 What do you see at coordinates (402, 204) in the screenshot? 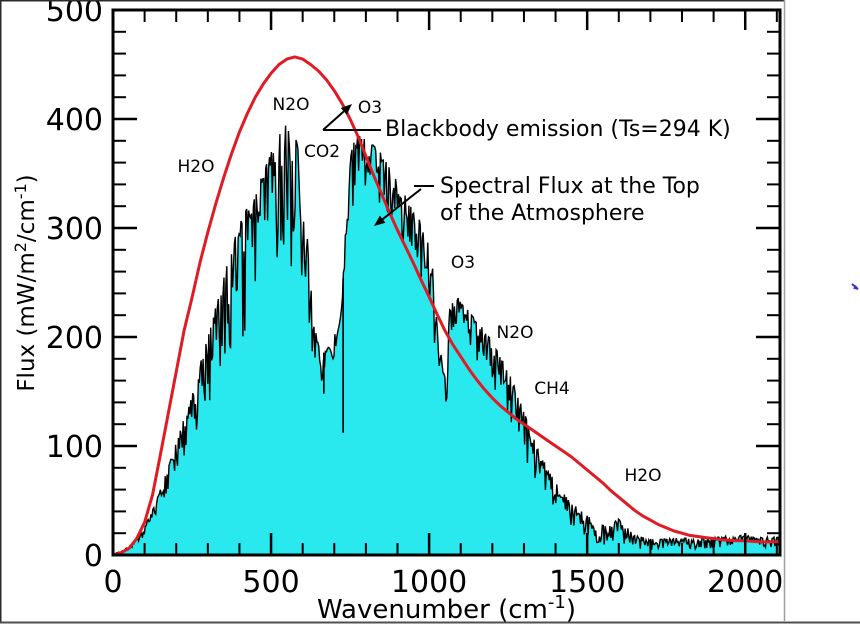
I see `spectral-pointer-arrow` at bounding box center [402, 204].